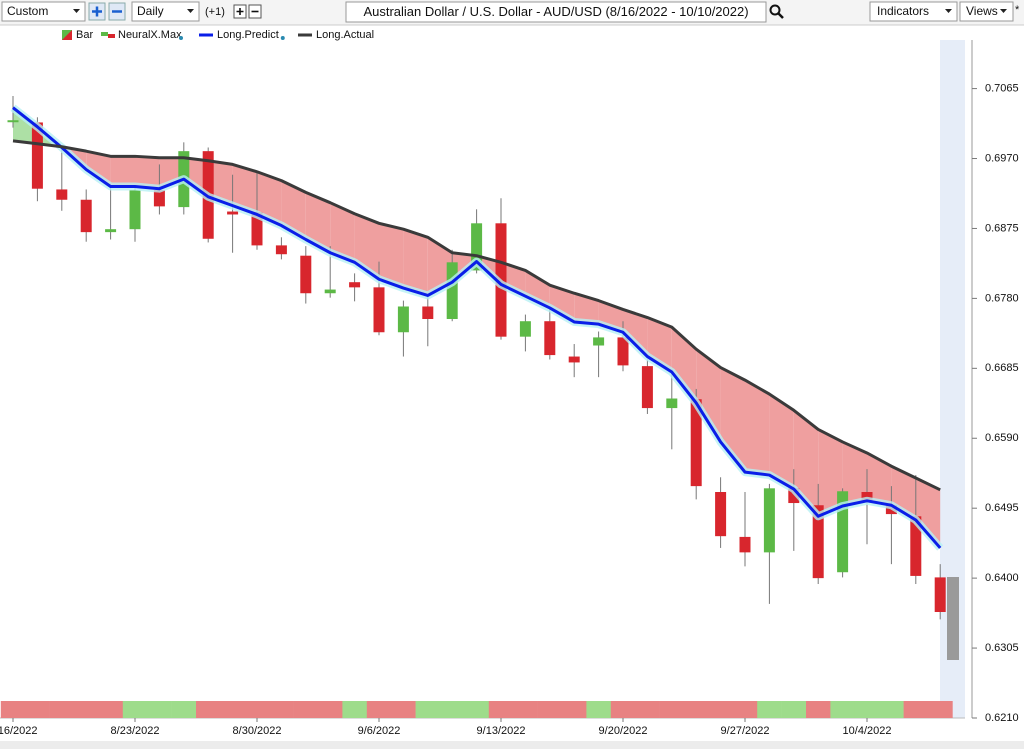  What do you see at coordinates (1002, 508) in the screenshot?
I see `y-tick-label: 0.6495` at bounding box center [1002, 508].